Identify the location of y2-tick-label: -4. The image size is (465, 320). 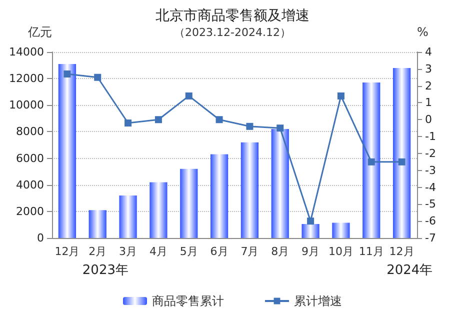
(430, 187).